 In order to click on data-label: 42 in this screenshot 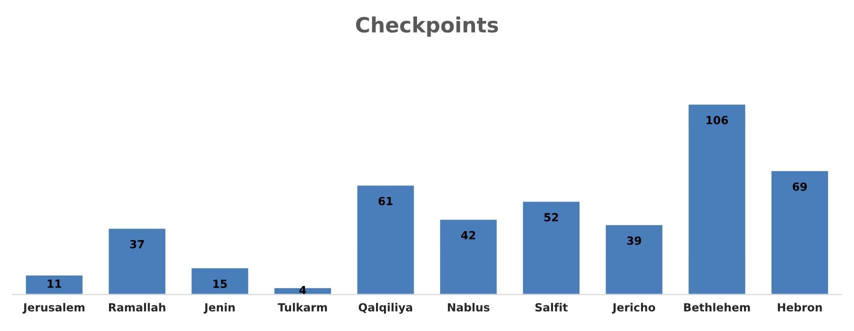, I will do `click(468, 235)`.